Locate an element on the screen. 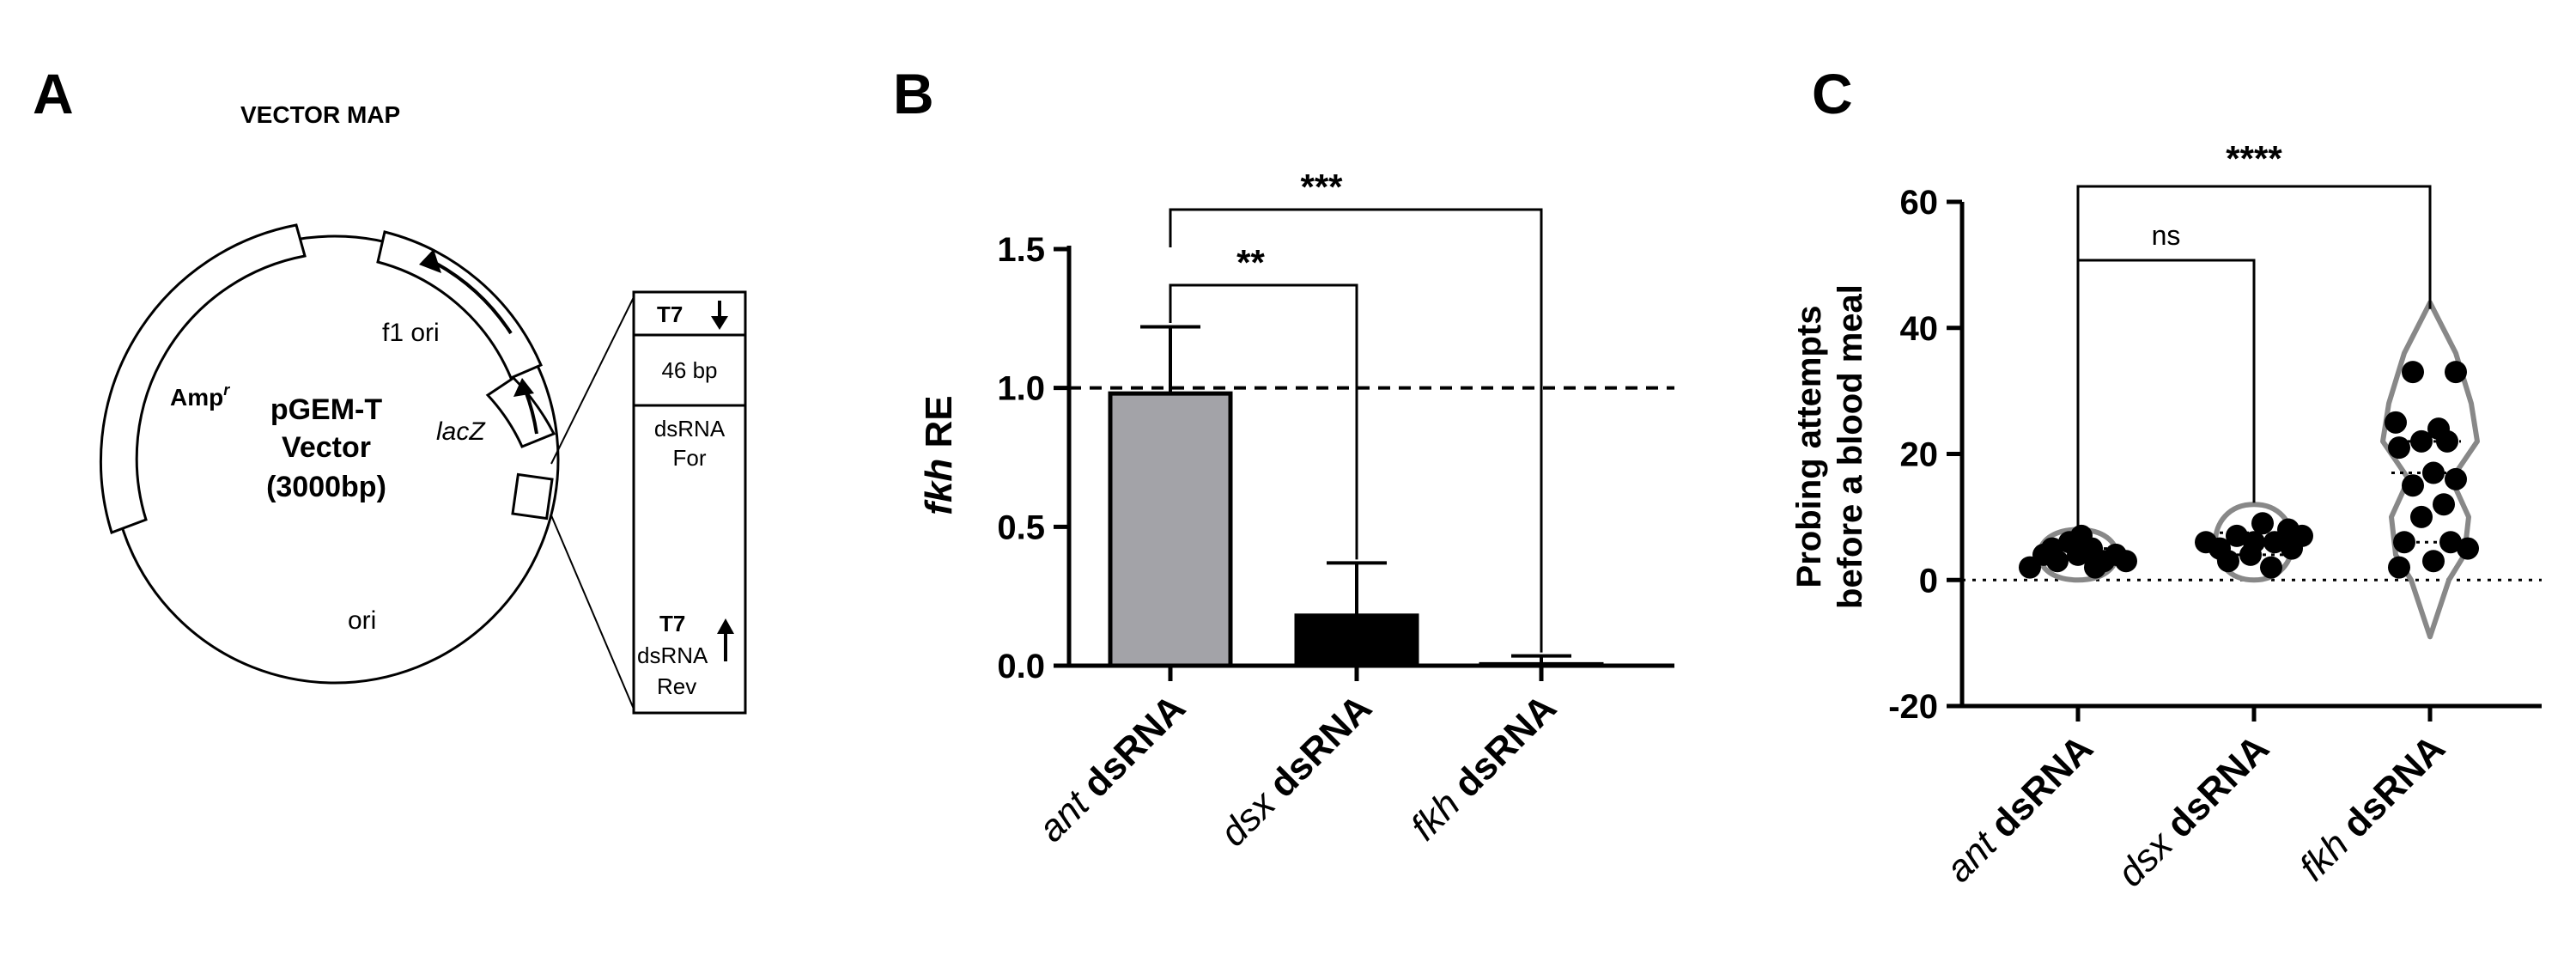 This screenshot has width=2576, height=956. vector-size: (3000bp) is located at coordinates (326, 487).